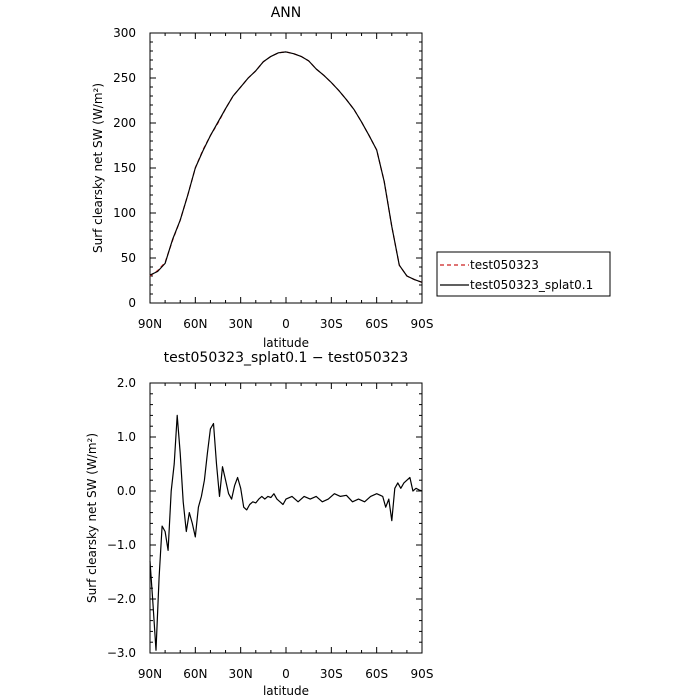  I want to click on legend-entry-label: test050323_splat0.1, so click(531, 285).